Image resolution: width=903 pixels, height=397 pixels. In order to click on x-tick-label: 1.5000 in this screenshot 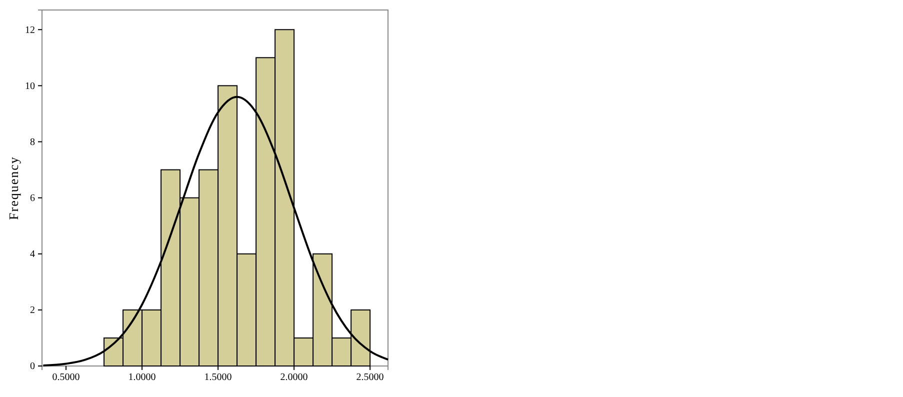, I will do `click(218, 378)`.